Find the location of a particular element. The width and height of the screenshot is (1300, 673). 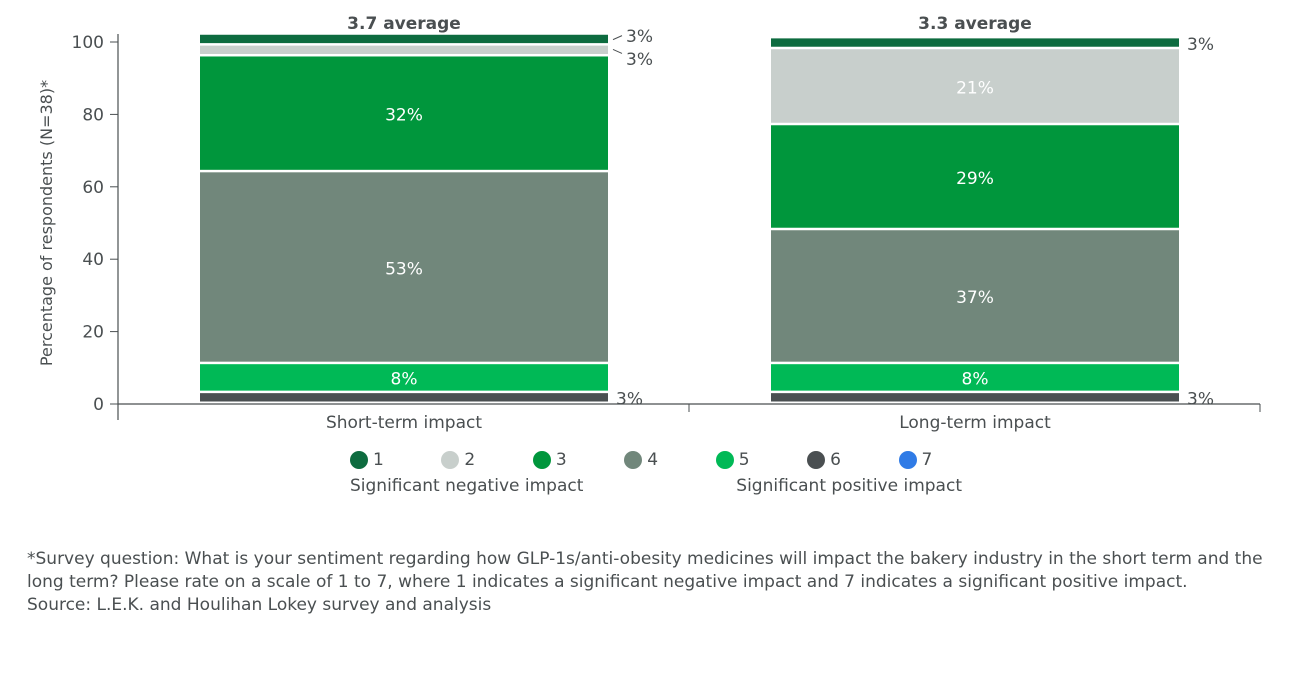

legend-item-3: 3 is located at coordinates (578, 460).